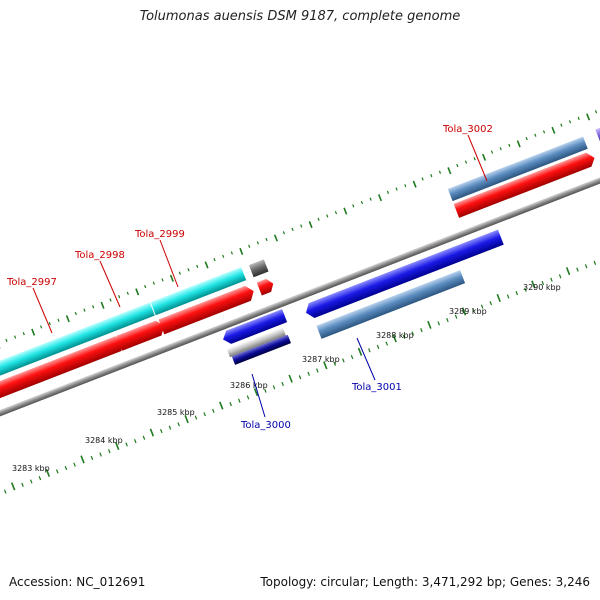 This screenshot has height=600, width=600. Describe the element at coordinates (31, 282) in the screenshot. I see `gene-label: Tola_2997` at that location.